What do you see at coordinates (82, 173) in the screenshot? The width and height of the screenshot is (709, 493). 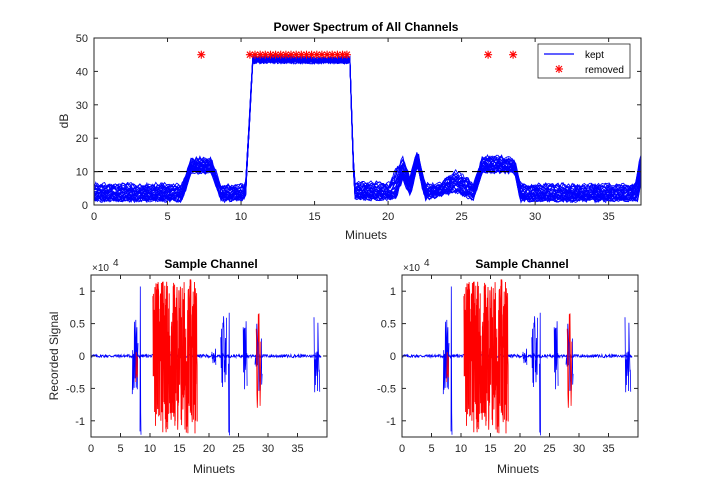 I see `y-tick-label: 10` at bounding box center [82, 173].